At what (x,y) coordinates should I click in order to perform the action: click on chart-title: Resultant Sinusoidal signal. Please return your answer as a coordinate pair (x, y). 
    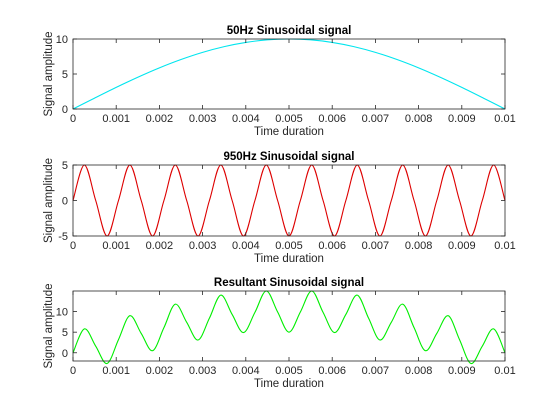
    Looking at the image, I should click on (289, 283).